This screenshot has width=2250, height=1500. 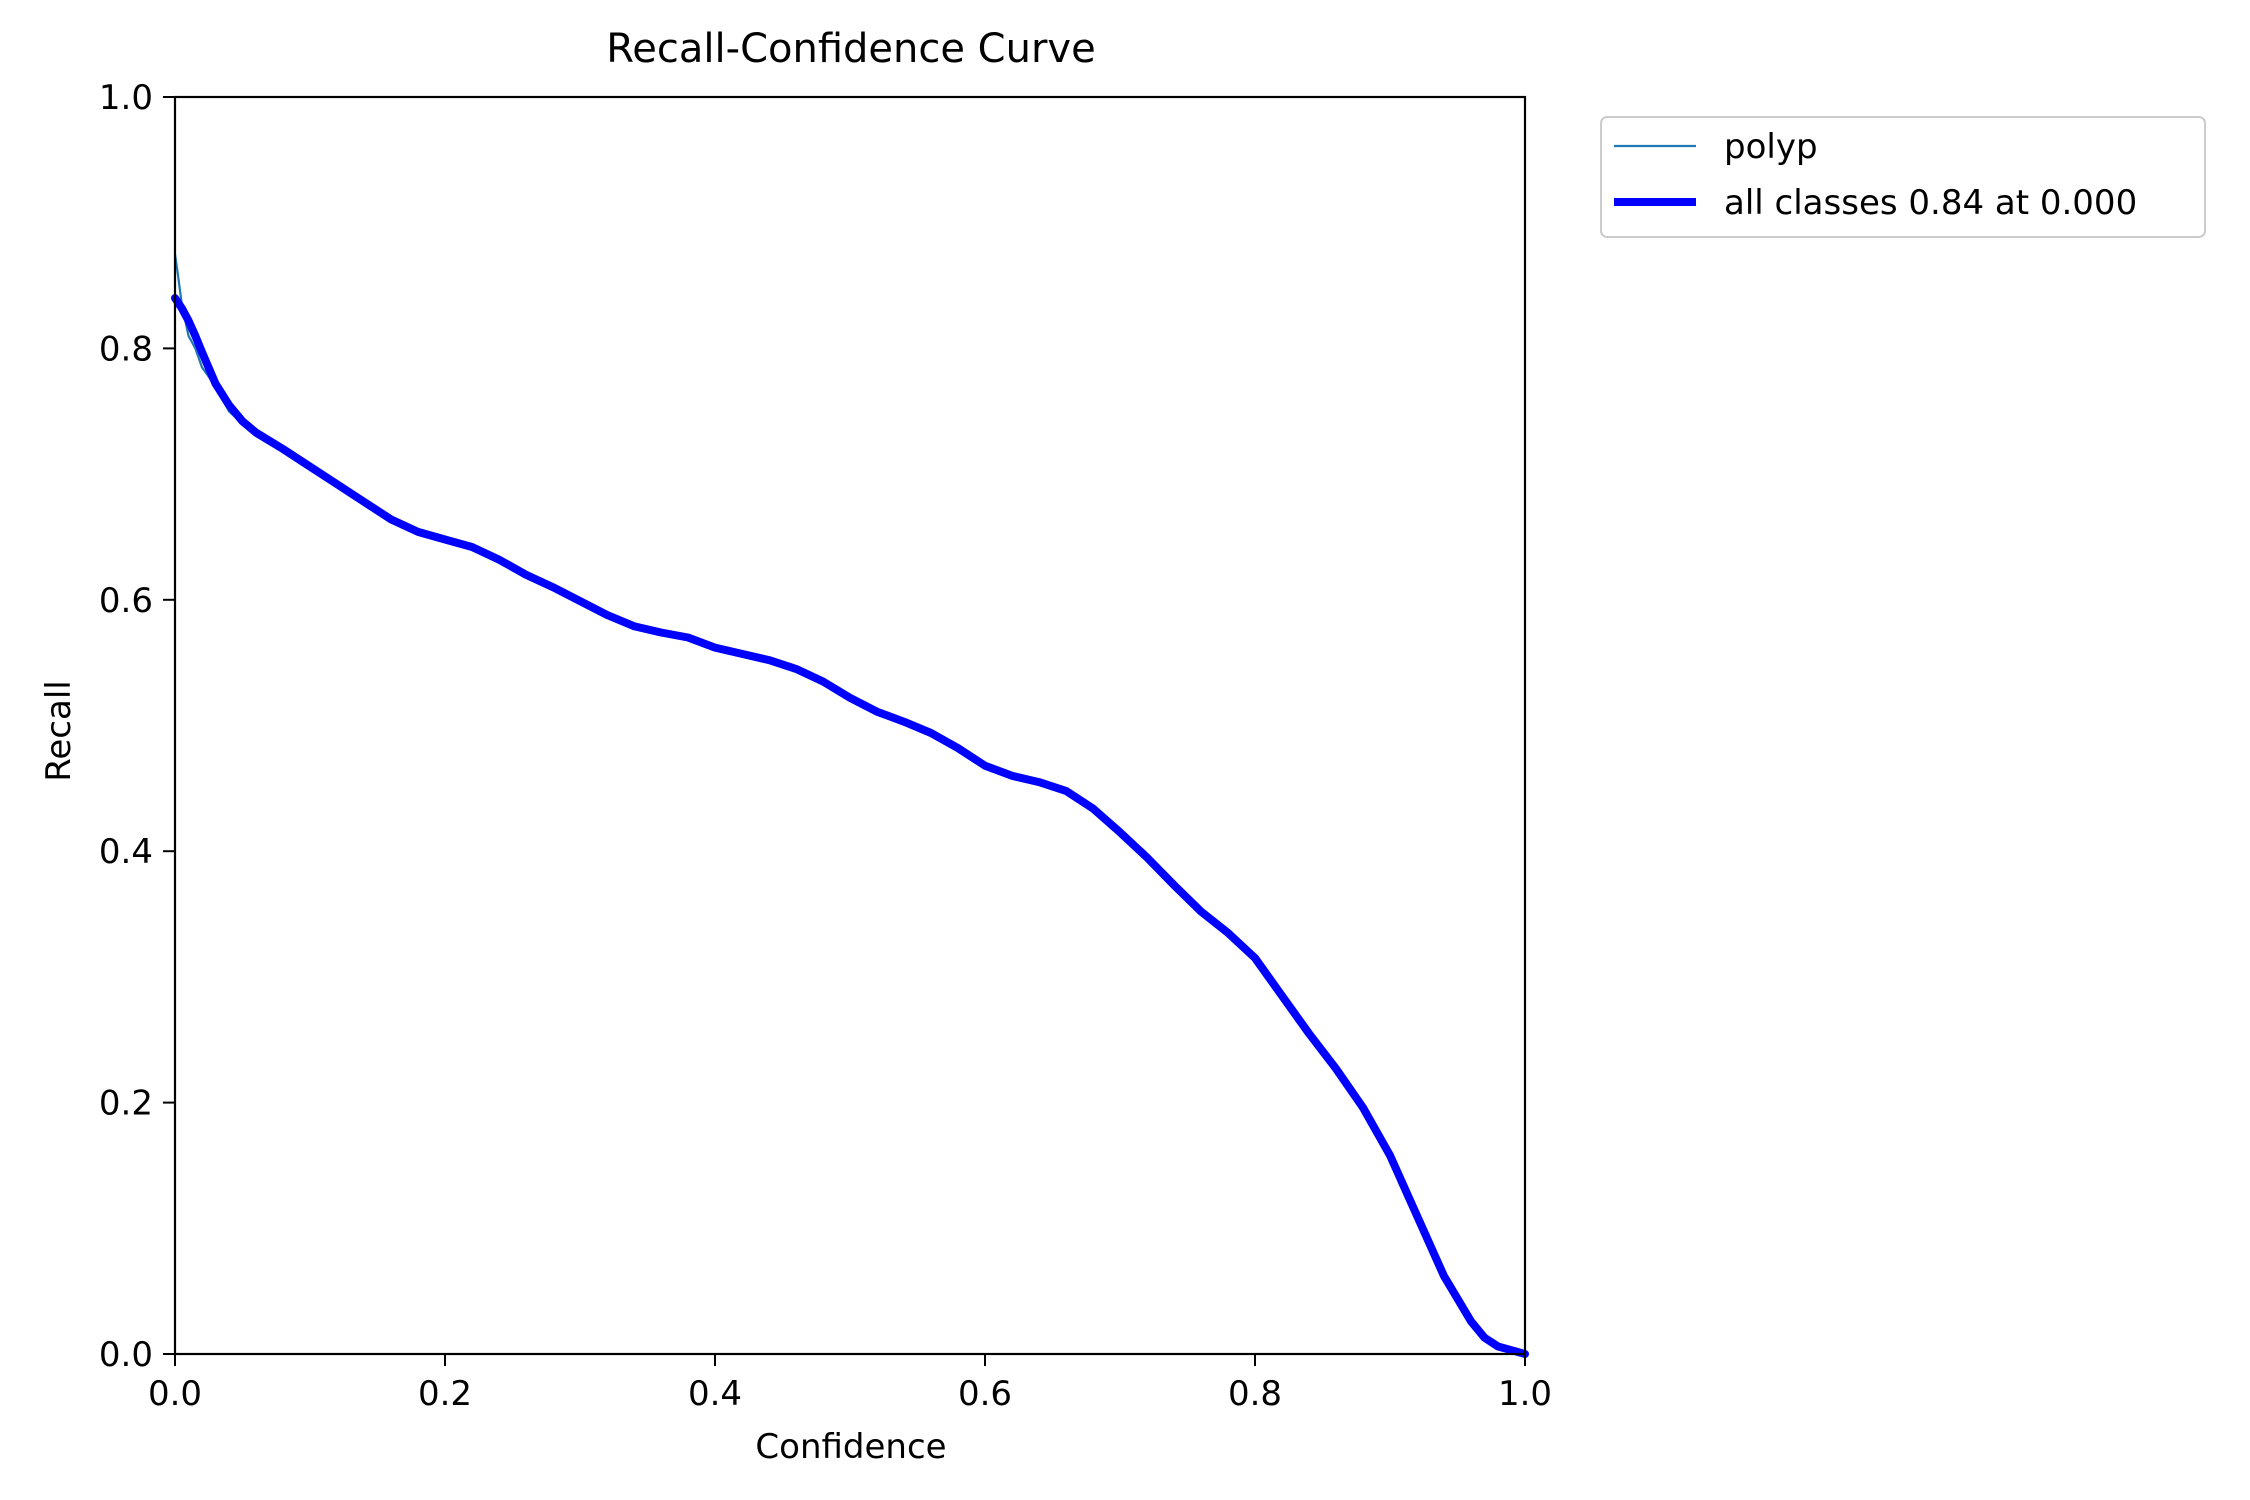 What do you see at coordinates (126, 852) in the screenshot?
I see `y-tick-label: 0.4` at bounding box center [126, 852].